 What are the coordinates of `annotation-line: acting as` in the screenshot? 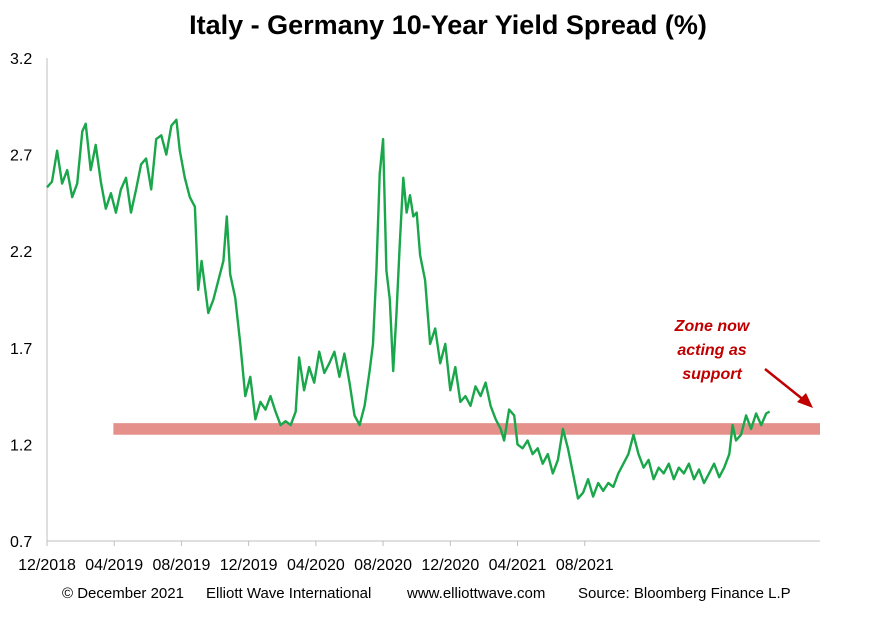 It's located at (711, 350).